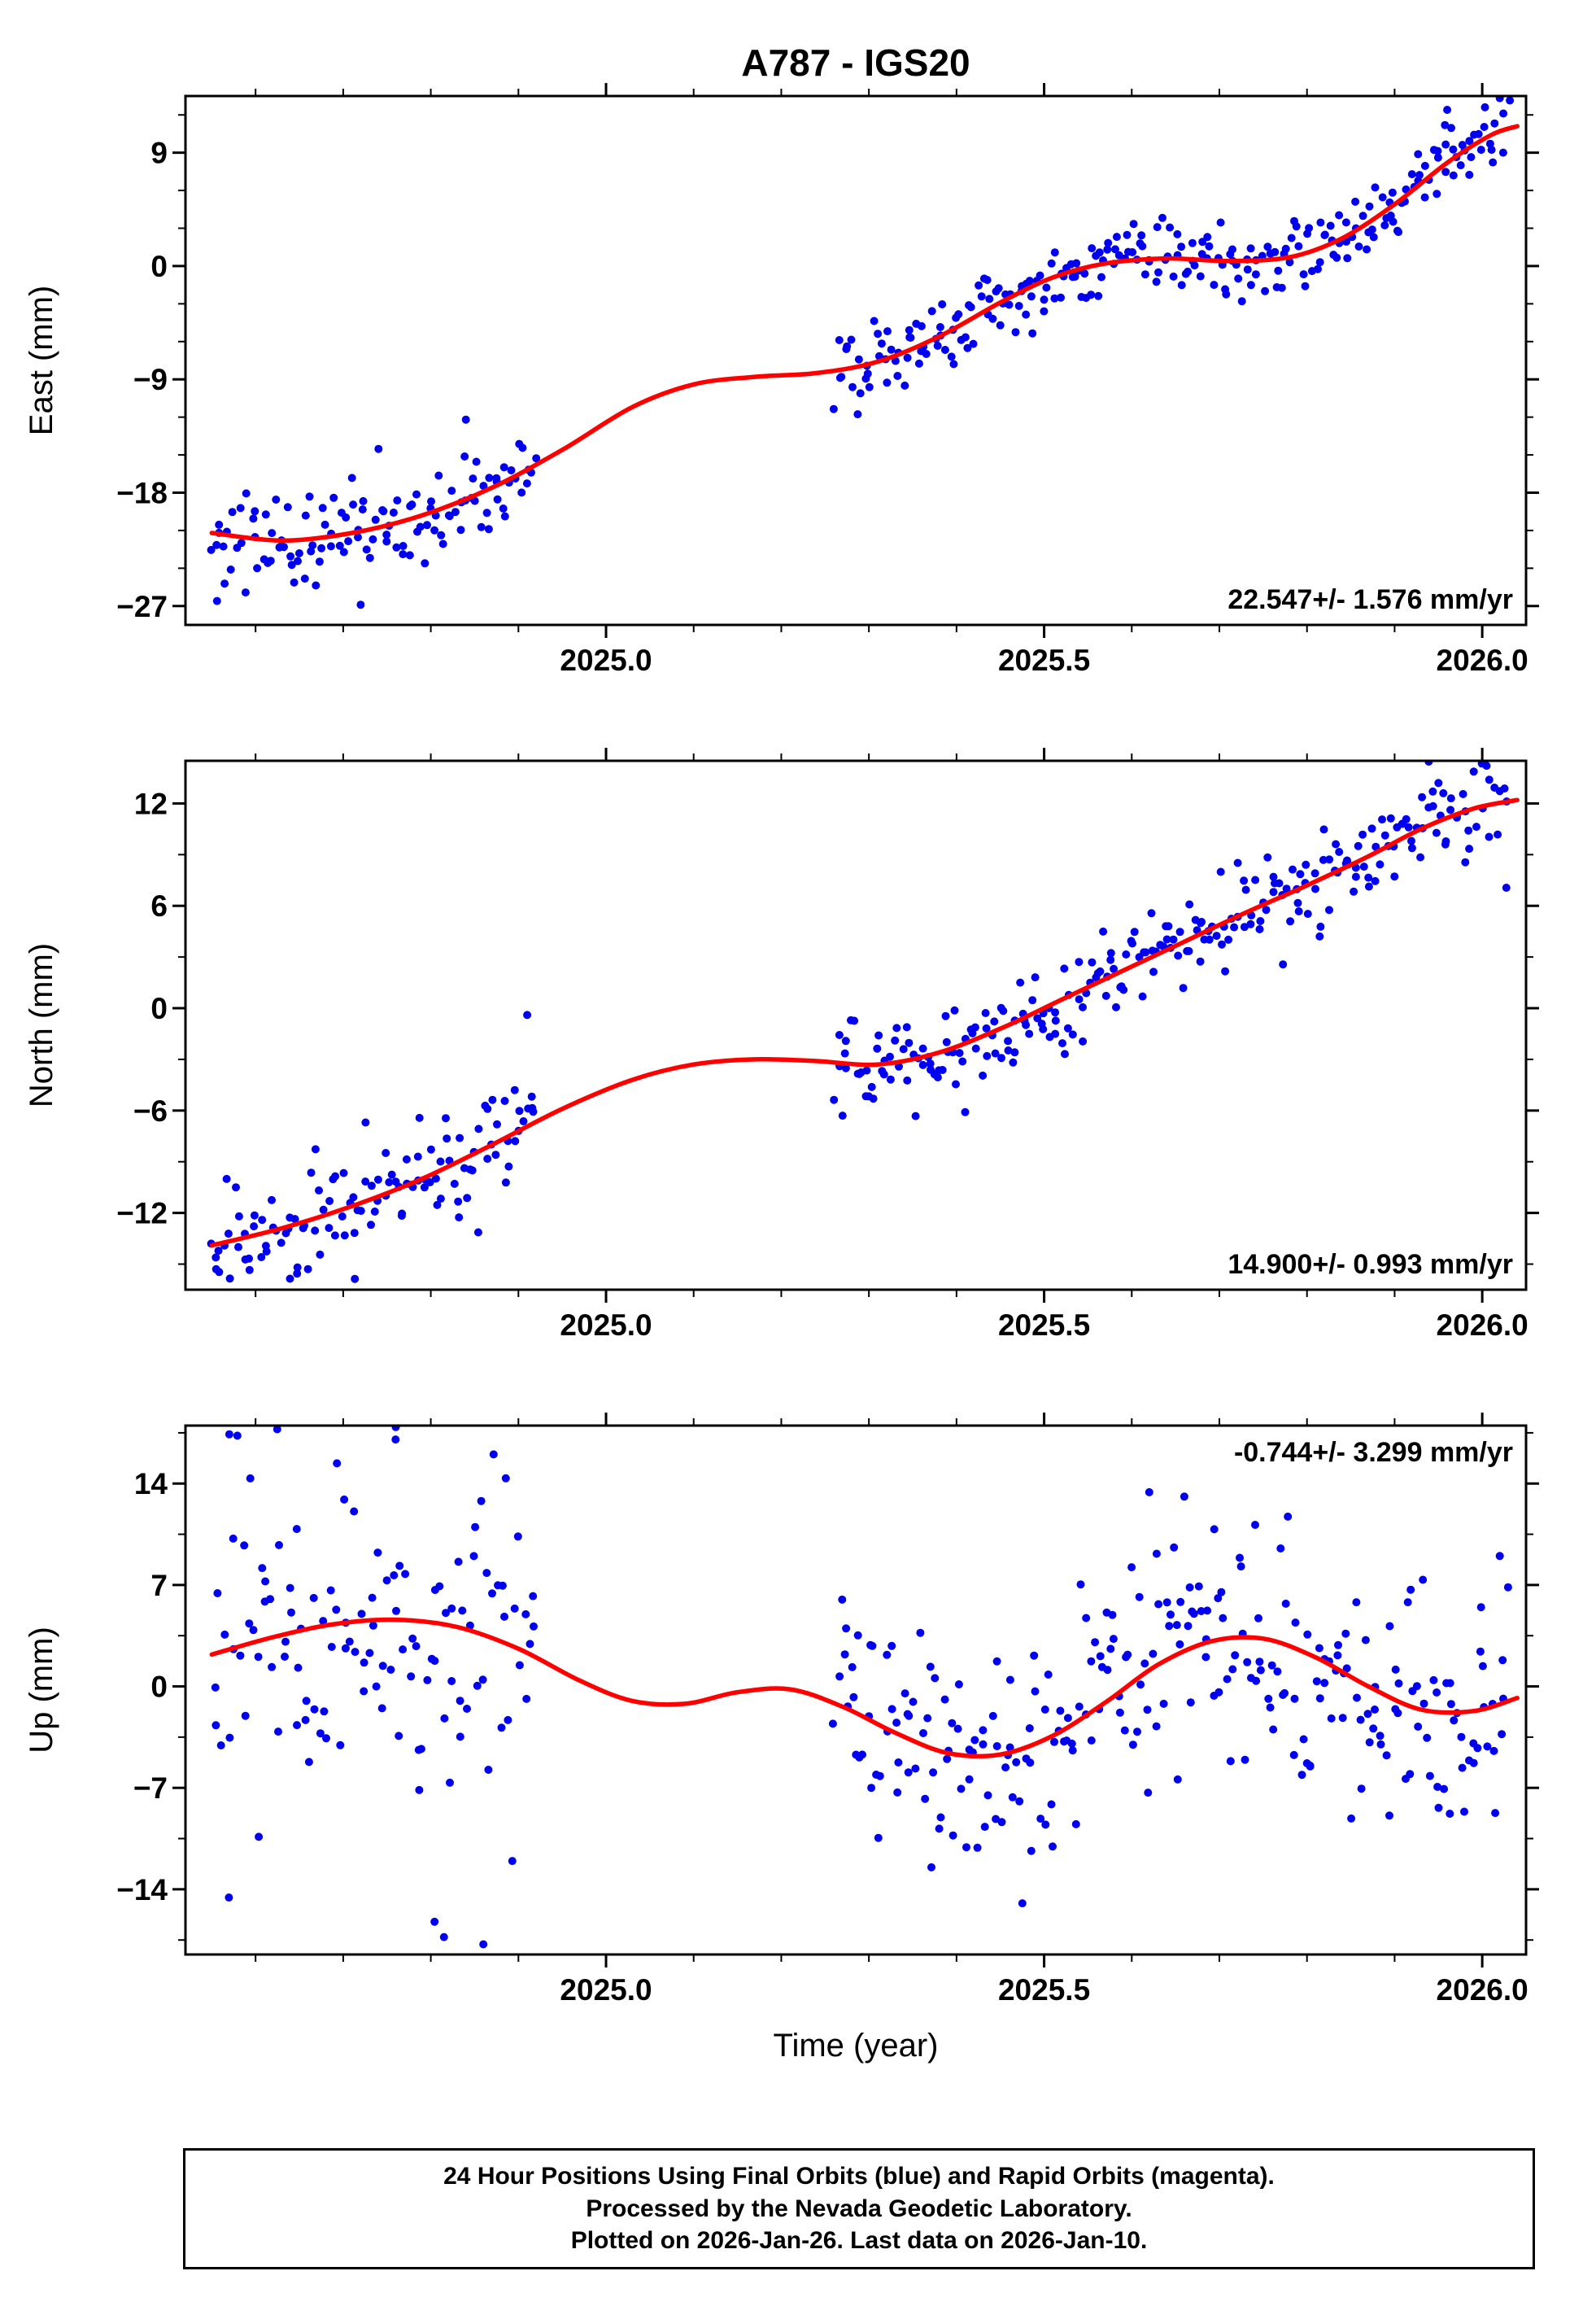  What do you see at coordinates (150, 379) in the screenshot?
I see `y-tick-label: −9` at bounding box center [150, 379].